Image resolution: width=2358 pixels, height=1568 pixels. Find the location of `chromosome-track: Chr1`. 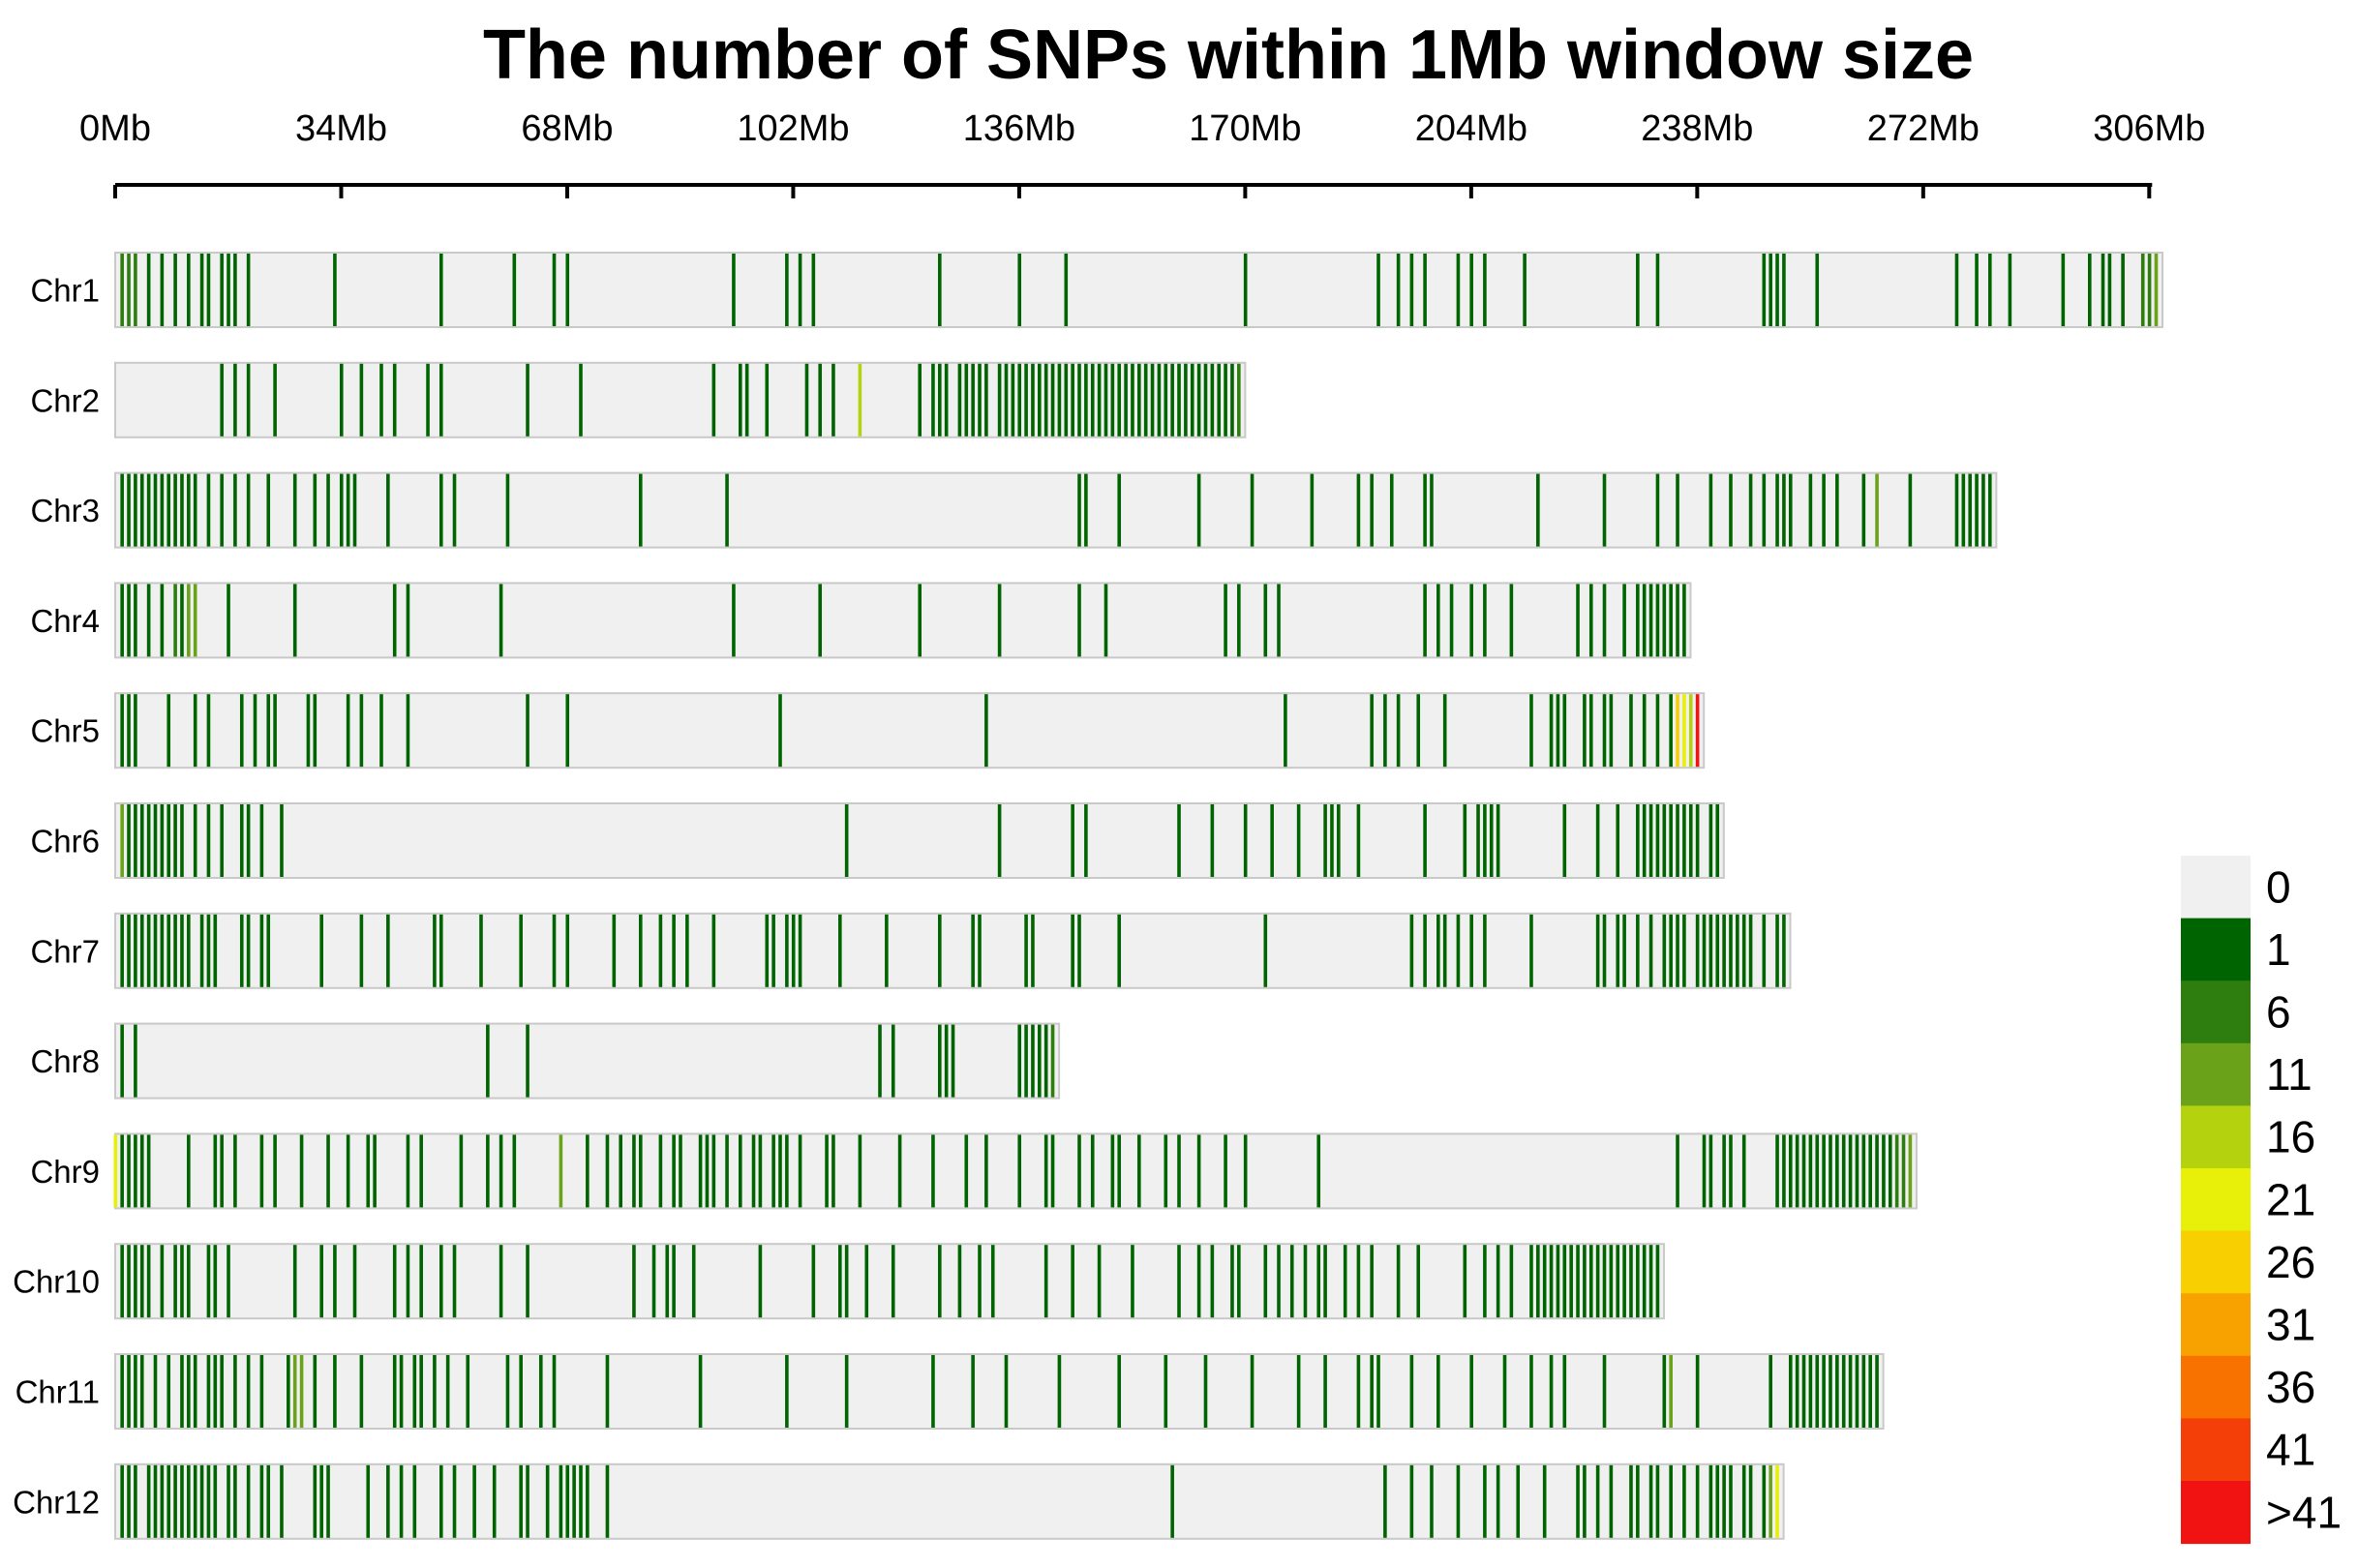

chromosome-track: Chr1 is located at coordinates (1097, 290).